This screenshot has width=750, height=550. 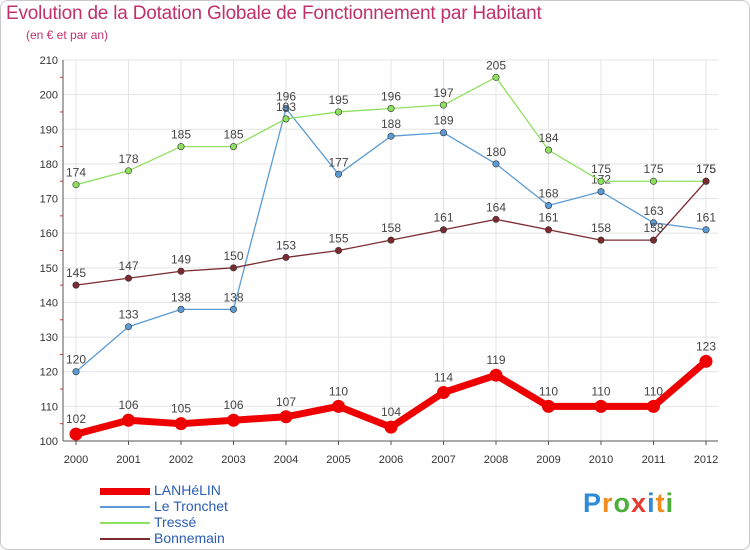 What do you see at coordinates (128, 315) in the screenshot?
I see `data-label: 133` at bounding box center [128, 315].